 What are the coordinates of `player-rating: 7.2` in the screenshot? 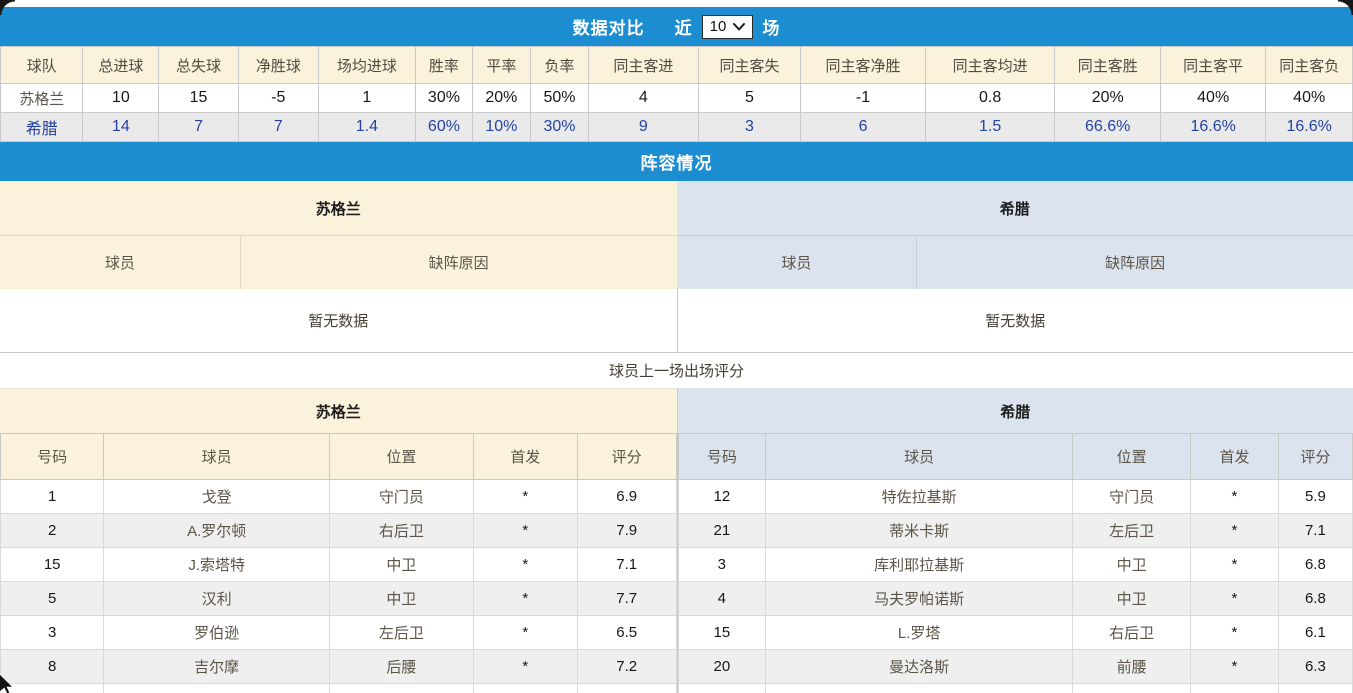 It's located at (626, 666).